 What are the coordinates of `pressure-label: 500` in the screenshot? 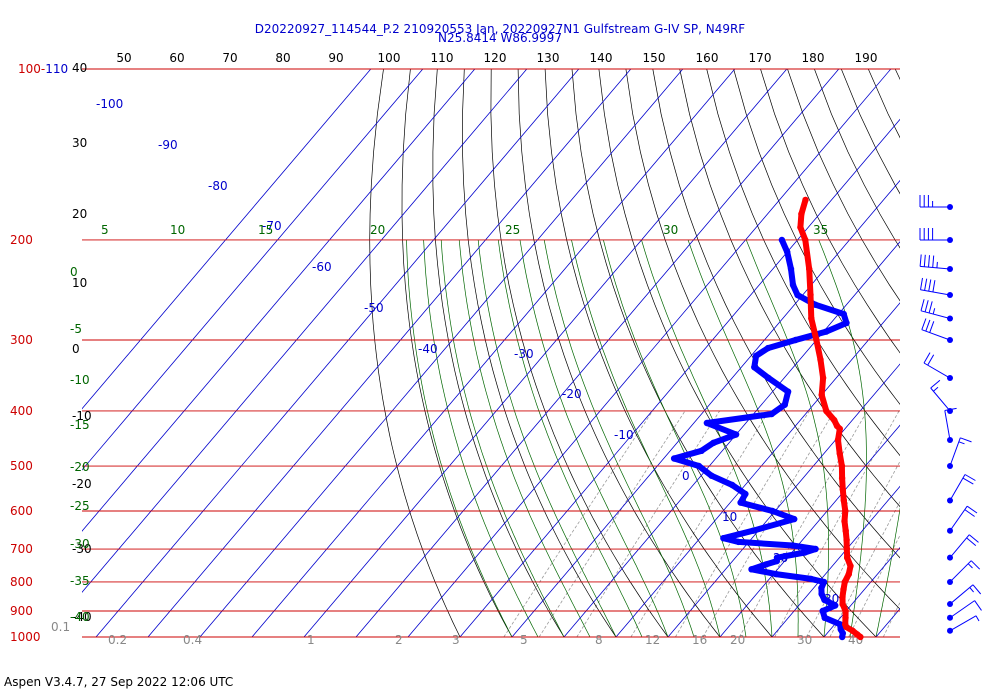 It's located at (21, 466).